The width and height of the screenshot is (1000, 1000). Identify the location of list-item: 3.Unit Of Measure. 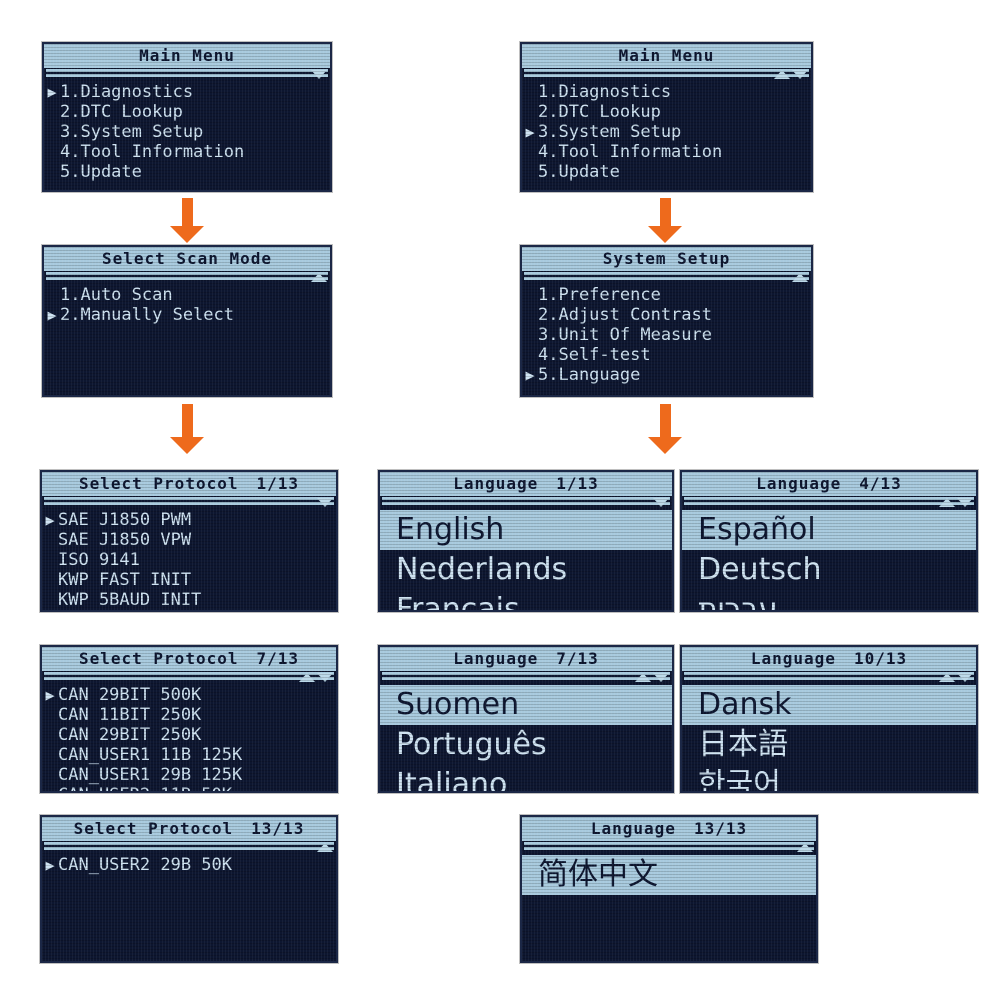
(666, 335).